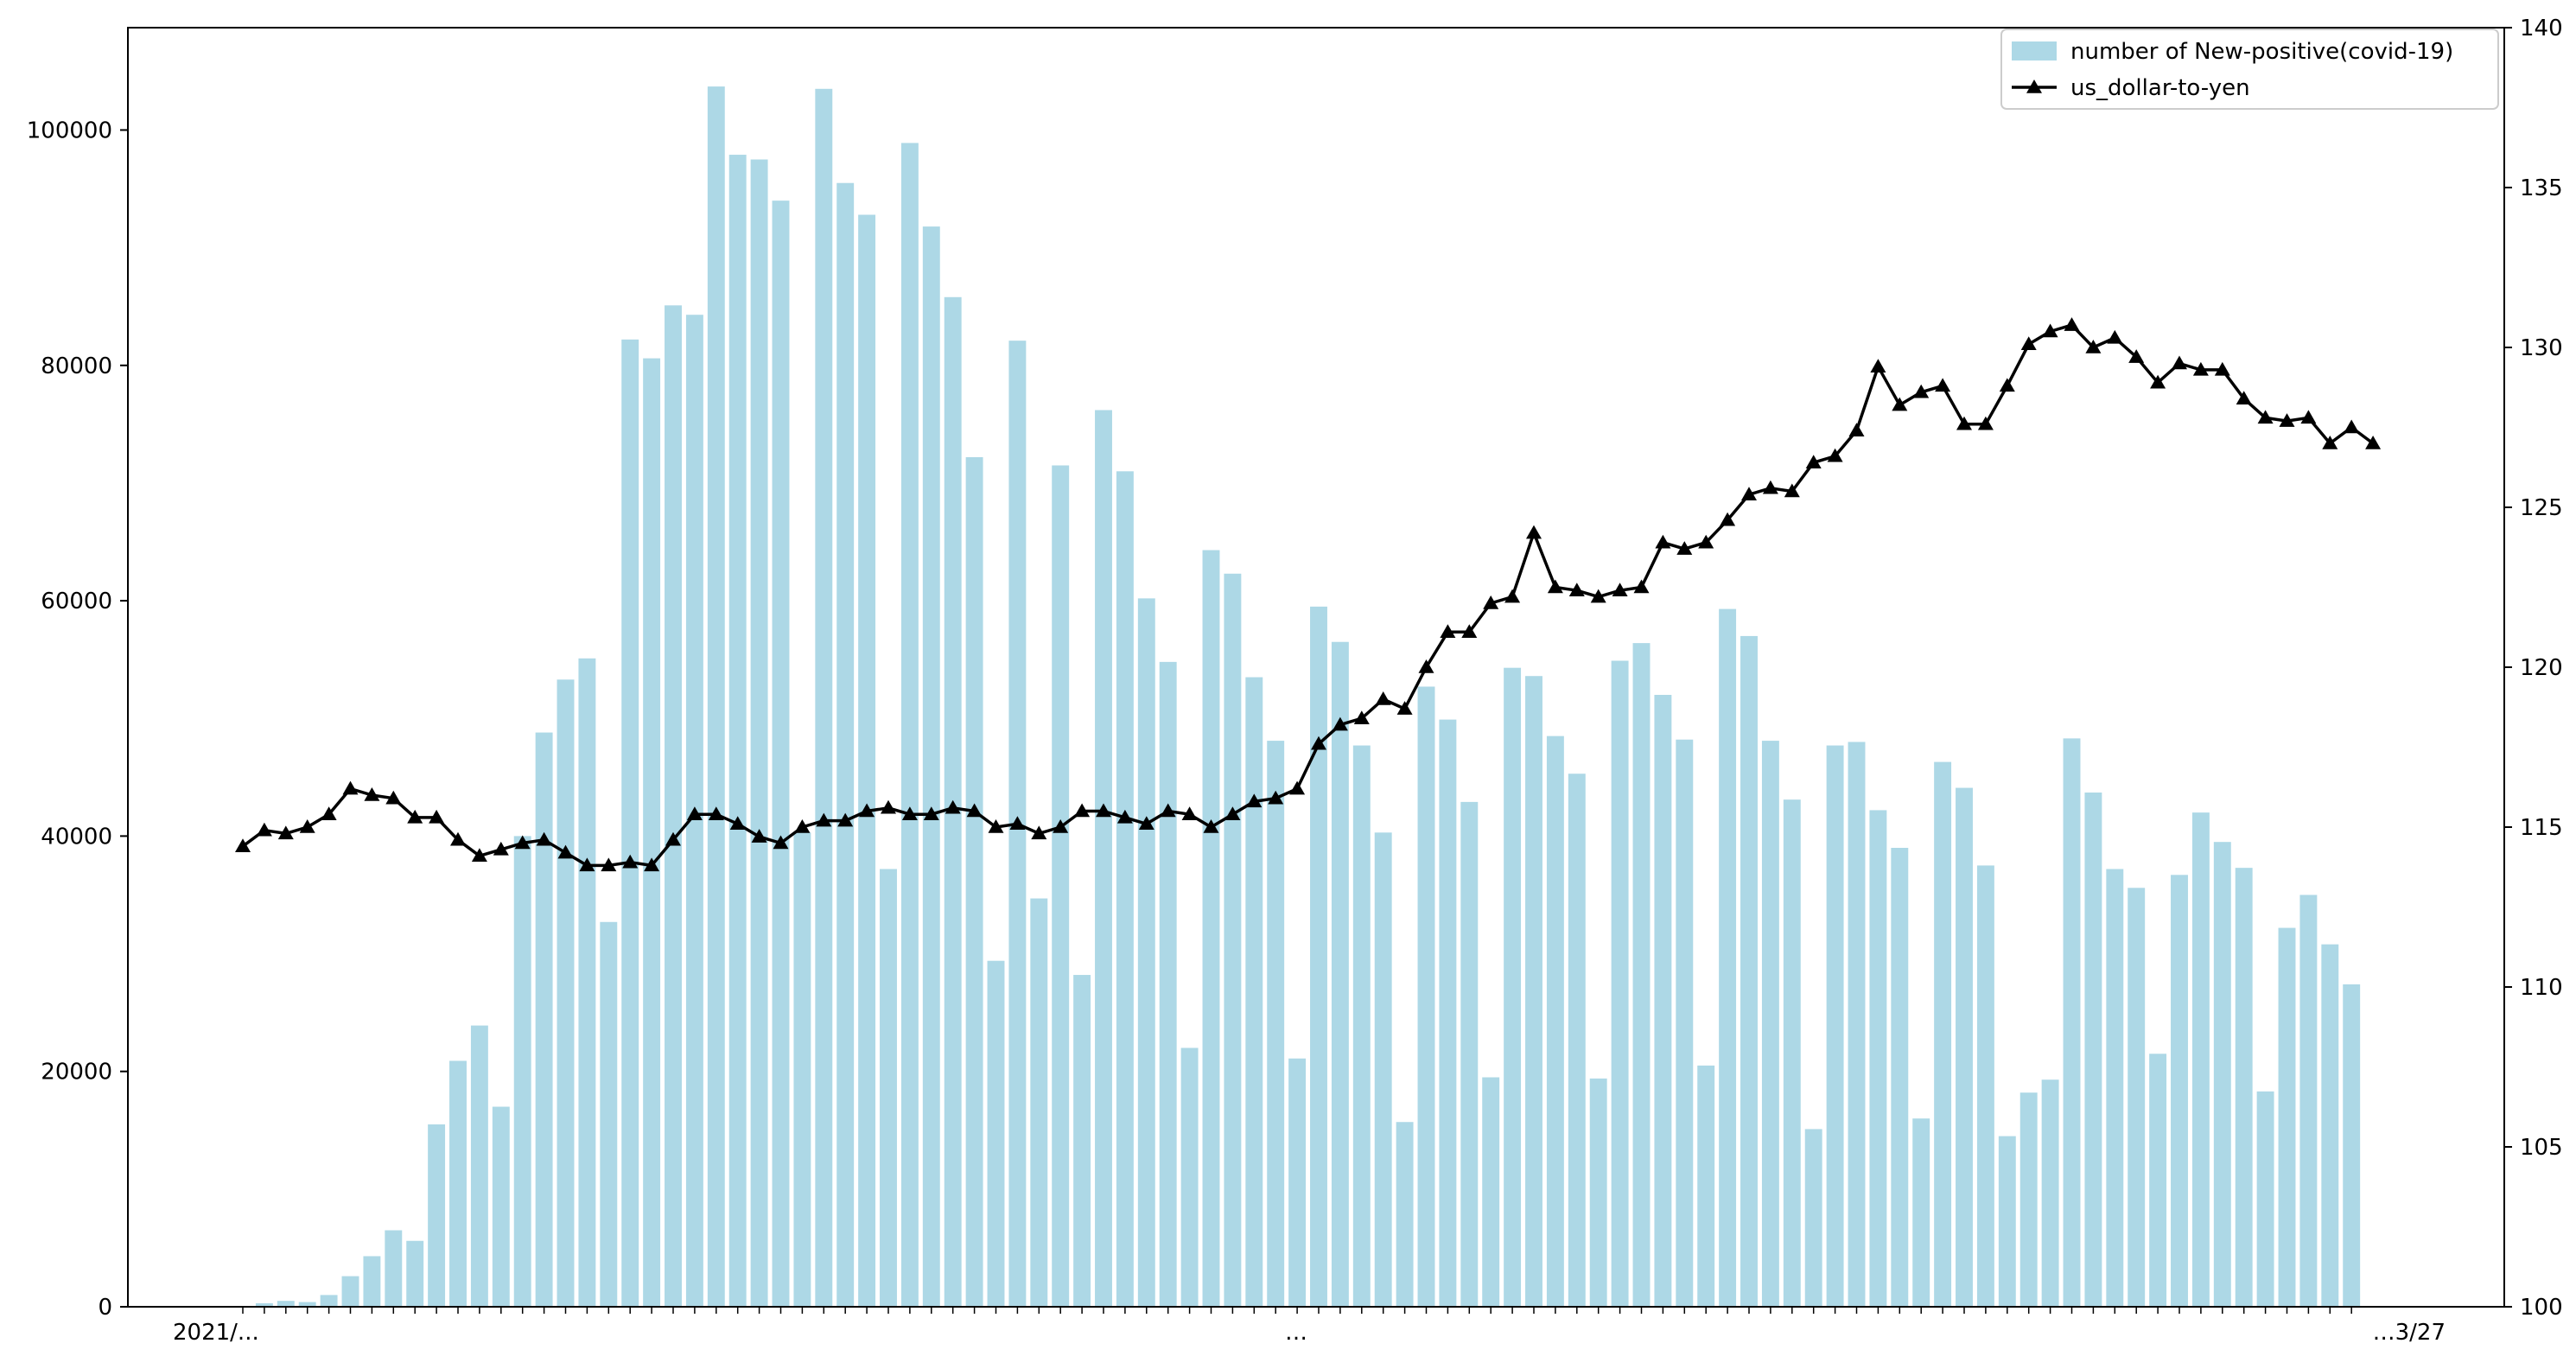 This screenshot has height=1369, width=2576. I want to click on right-tick-label-125: 125, so click(2542, 508).